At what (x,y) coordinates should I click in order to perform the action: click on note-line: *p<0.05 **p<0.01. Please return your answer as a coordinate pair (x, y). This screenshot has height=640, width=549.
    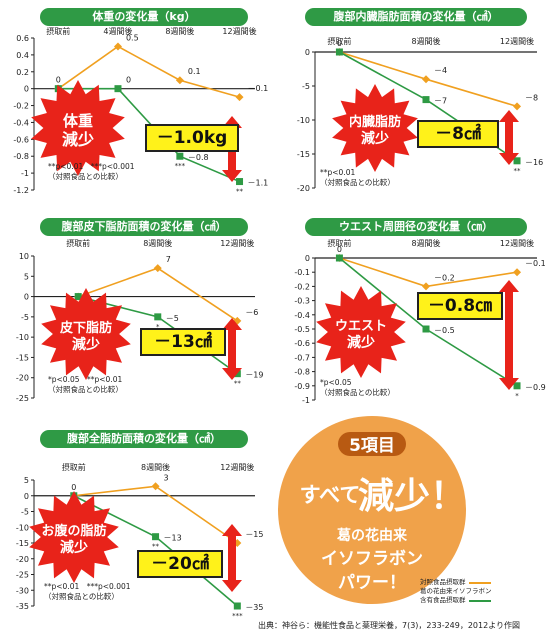
    Looking at the image, I should click on (85, 379).